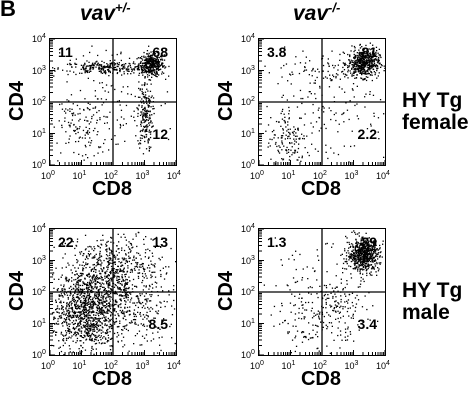 This screenshot has width=474, height=402. I want to click on quadrant-value-top-left: 3.8, so click(277, 52).